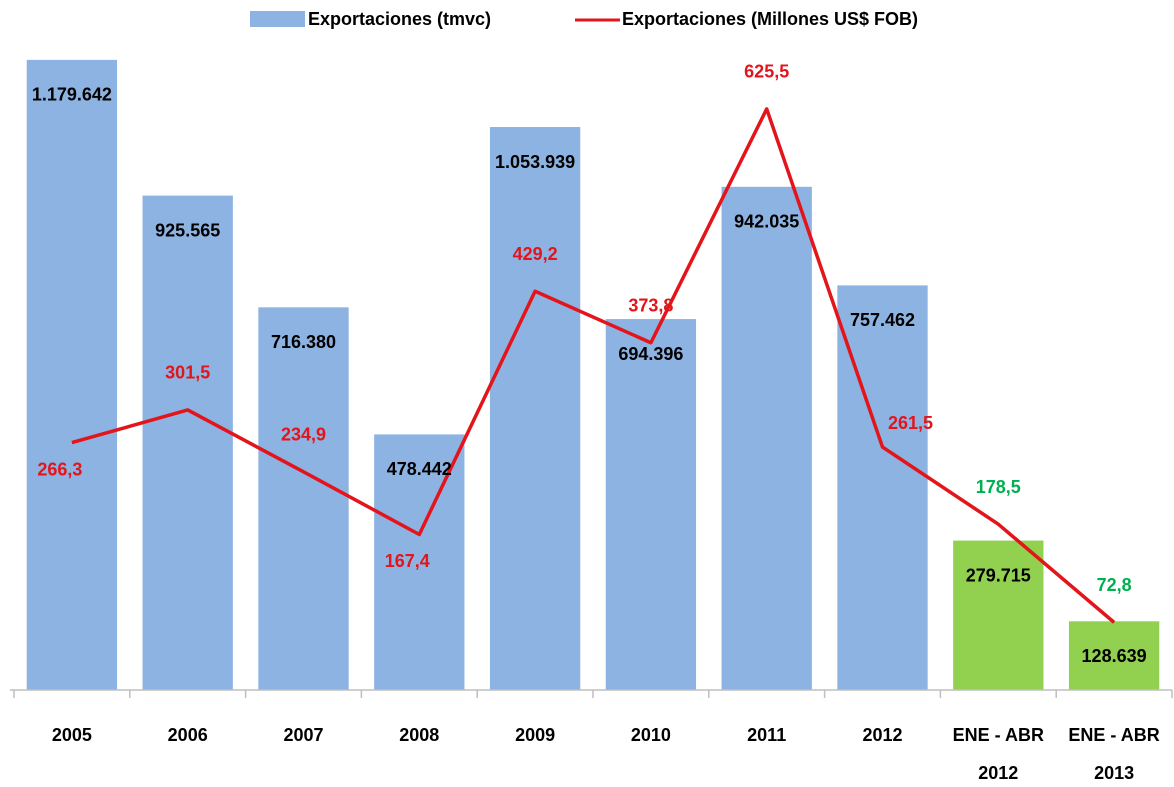  Describe the element at coordinates (770, 19) in the screenshot. I see `legend-label: Exportaciones (Millones US$ FOB)` at that location.